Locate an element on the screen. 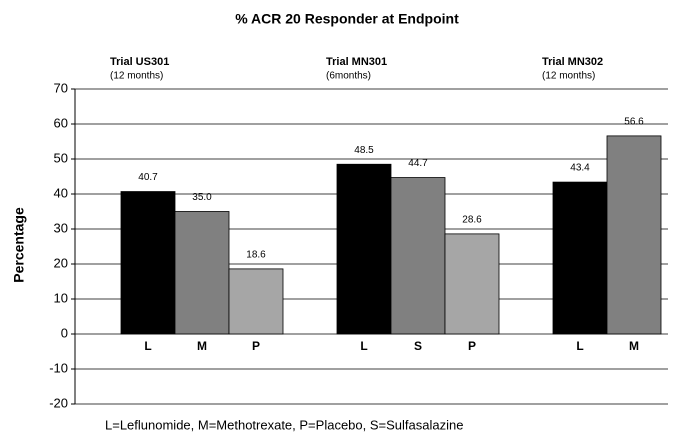  y-tick-label: 40 is located at coordinates (61, 192).